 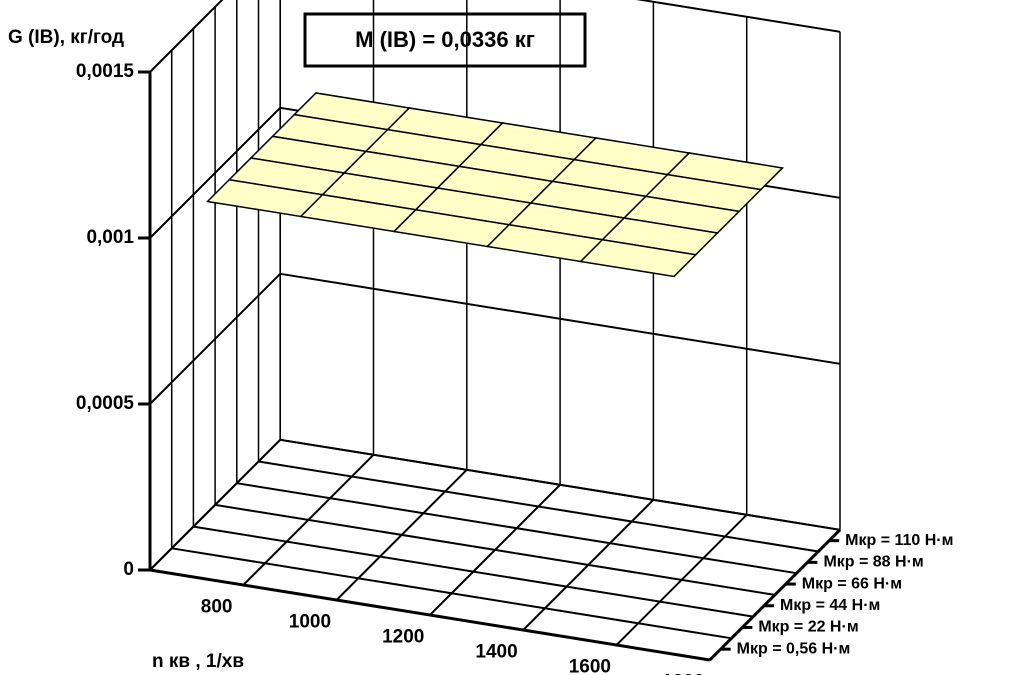 What do you see at coordinates (128, 569) in the screenshot?
I see `y-tick-label: 0` at bounding box center [128, 569].